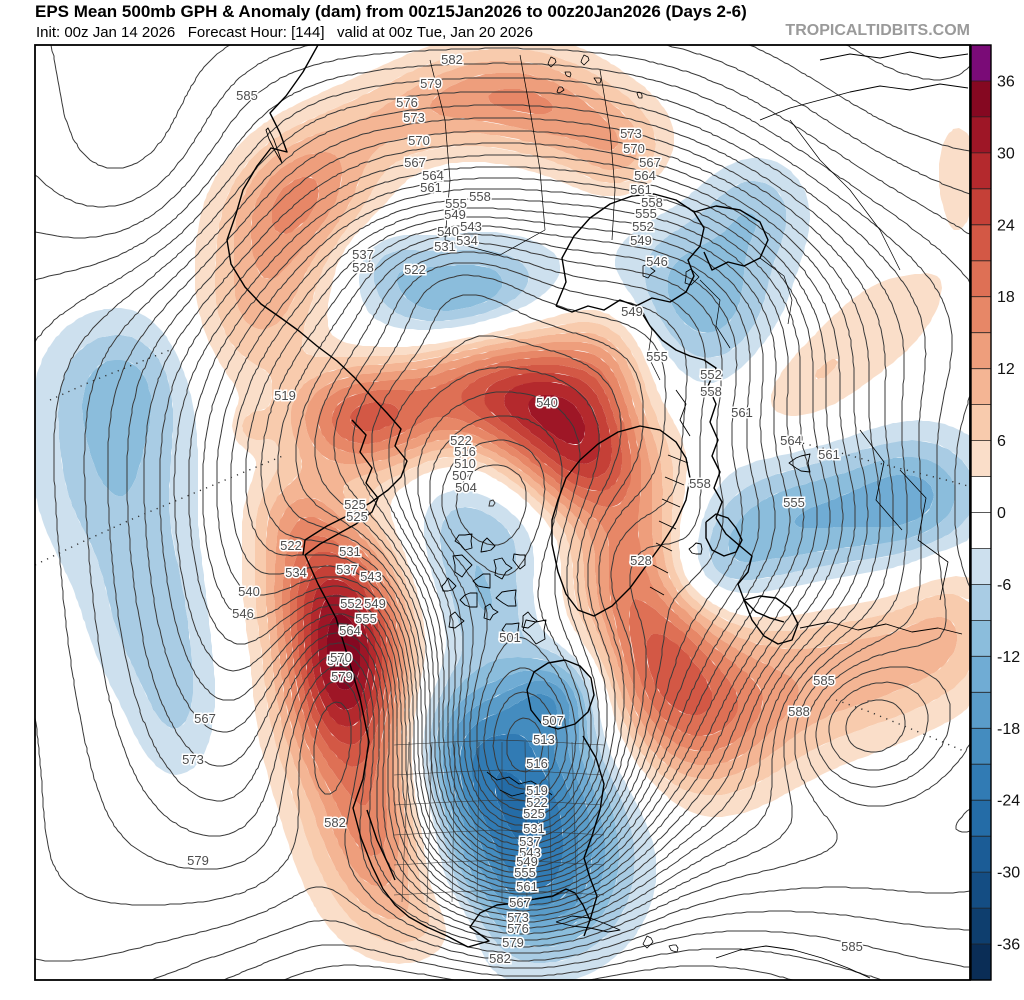 The width and height of the screenshot is (1024, 1000). What do you see at coordinates (466, 487) in the screenshot?
I see `svg-text: 504` at bounding box center [466, 487].